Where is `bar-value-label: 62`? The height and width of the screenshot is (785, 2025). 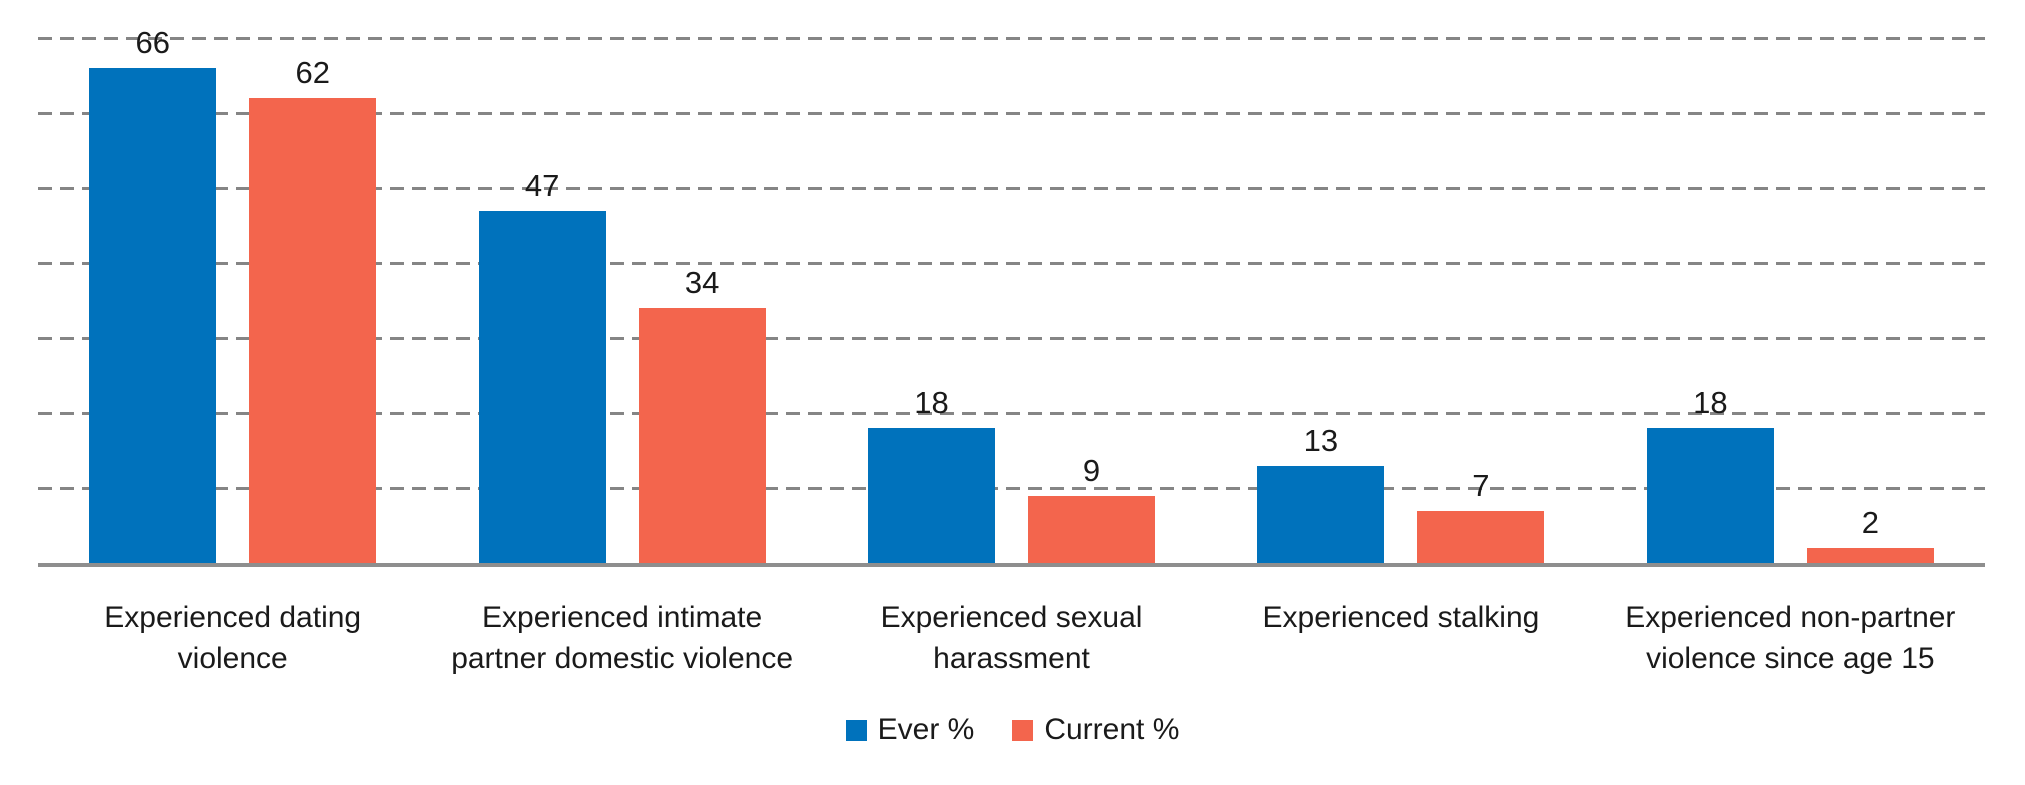
bar-value-label: 62 is located at coordinates (312, 72).